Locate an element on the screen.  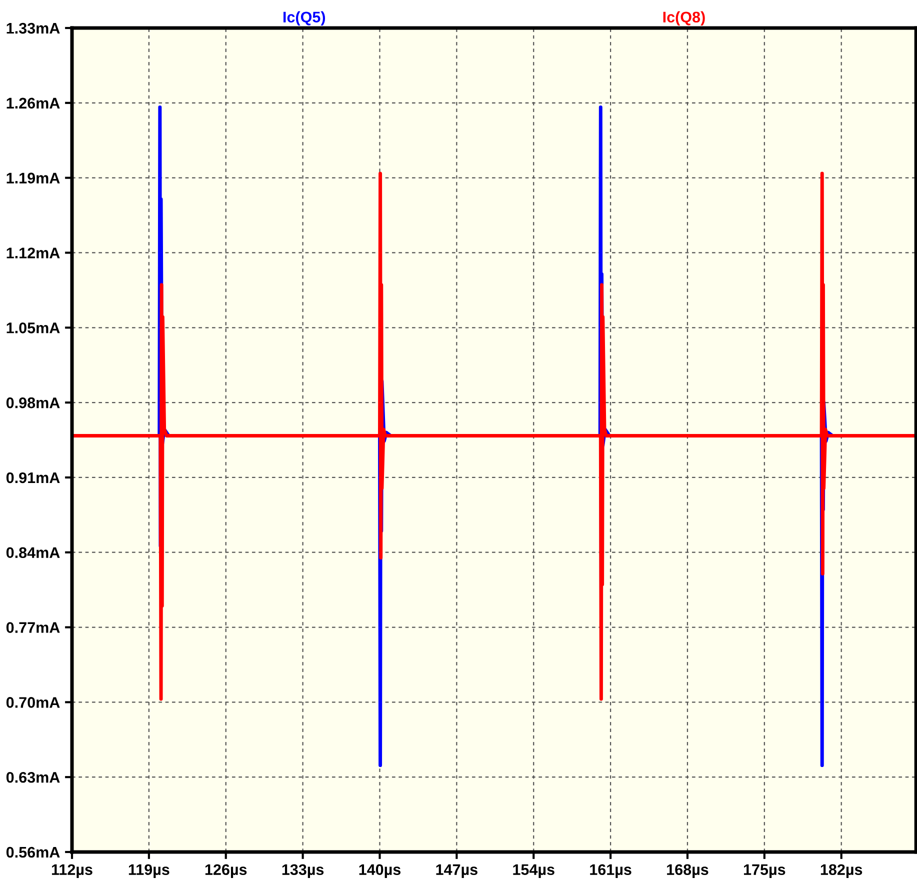
x-tick-label: 140µs is located at coordinates (380, 871).